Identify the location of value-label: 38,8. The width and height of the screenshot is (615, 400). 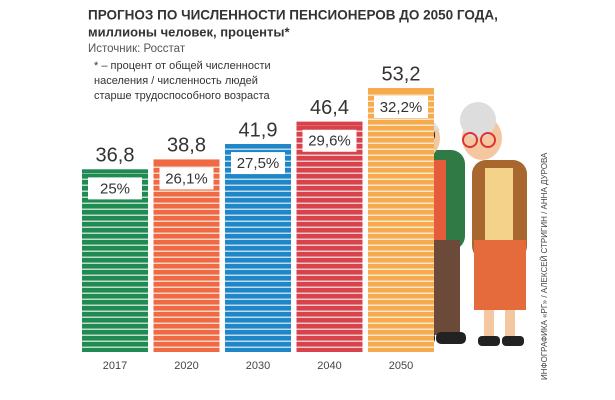
(186, 146).